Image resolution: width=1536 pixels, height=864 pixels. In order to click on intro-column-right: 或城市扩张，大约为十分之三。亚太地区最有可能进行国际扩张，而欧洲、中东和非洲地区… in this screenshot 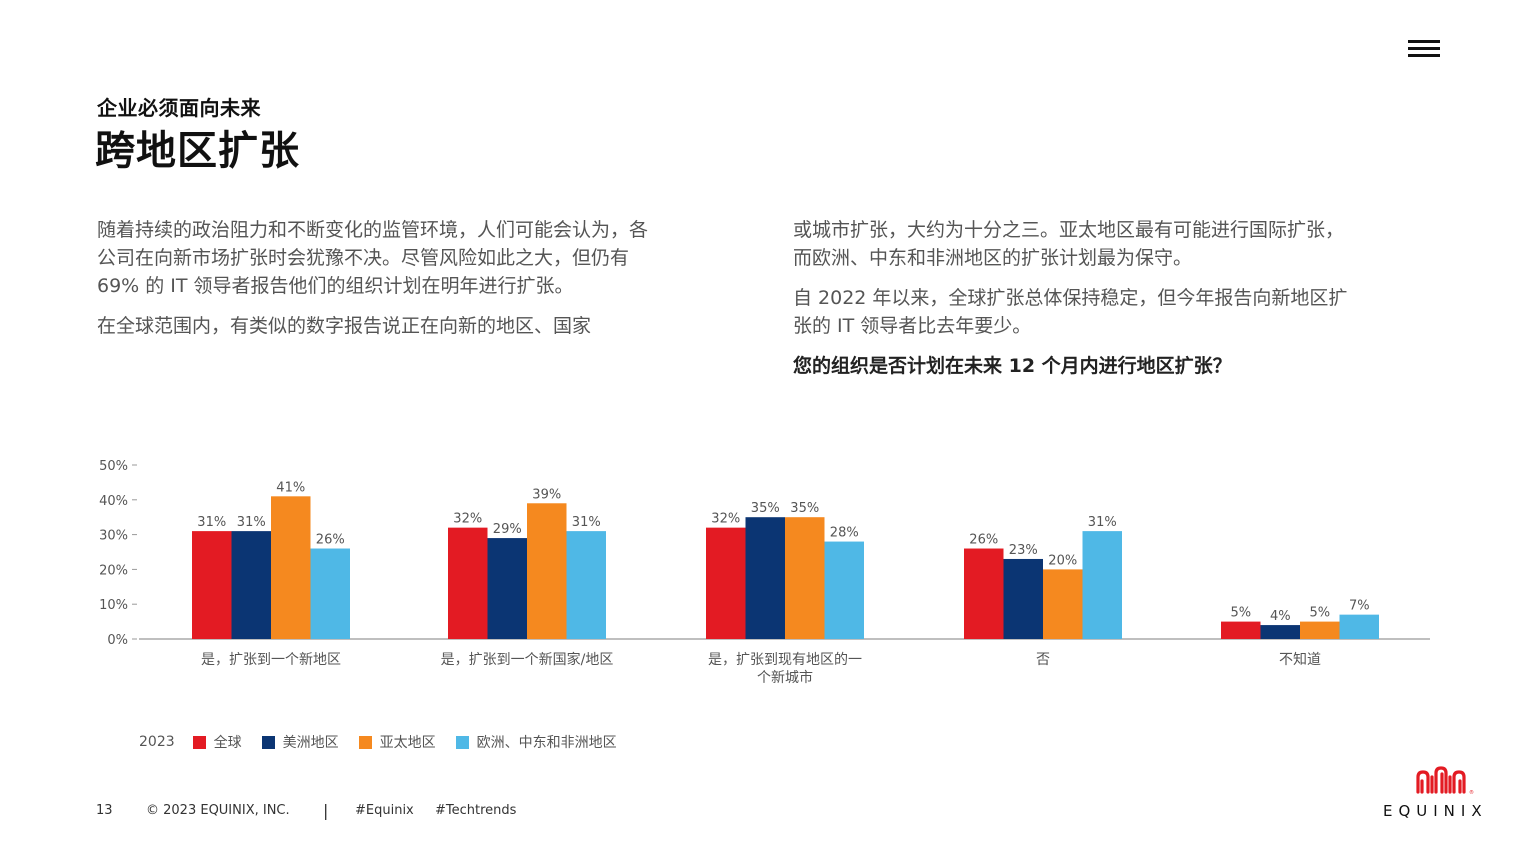, I will do `click(1073, 304)`.